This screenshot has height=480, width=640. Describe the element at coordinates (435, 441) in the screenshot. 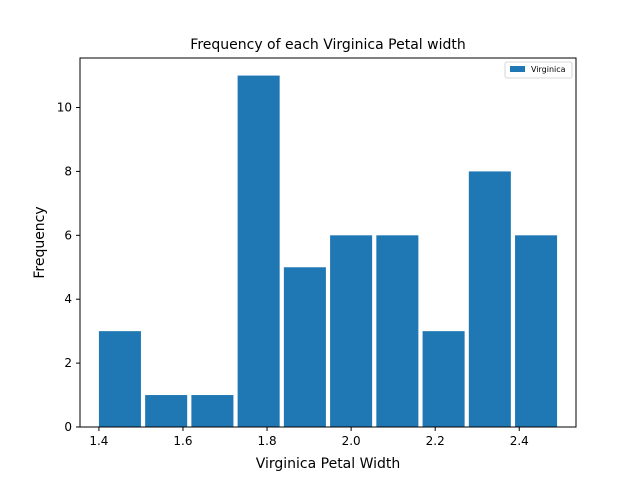

I see `x-tick-label: 2.2` at that location.